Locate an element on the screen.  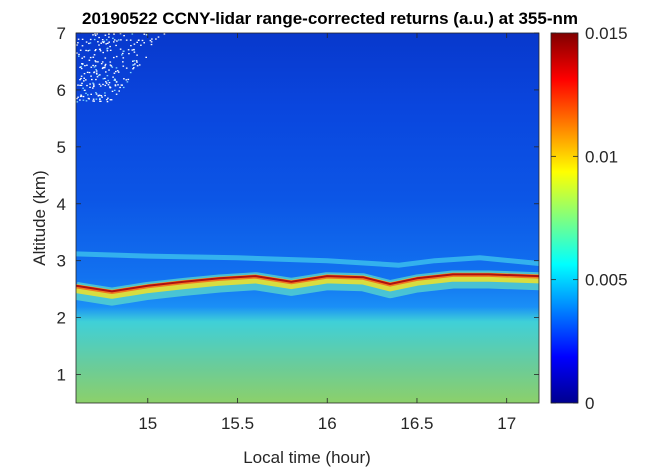
upper-aerosol-layer is located at coordinates (307, 259).